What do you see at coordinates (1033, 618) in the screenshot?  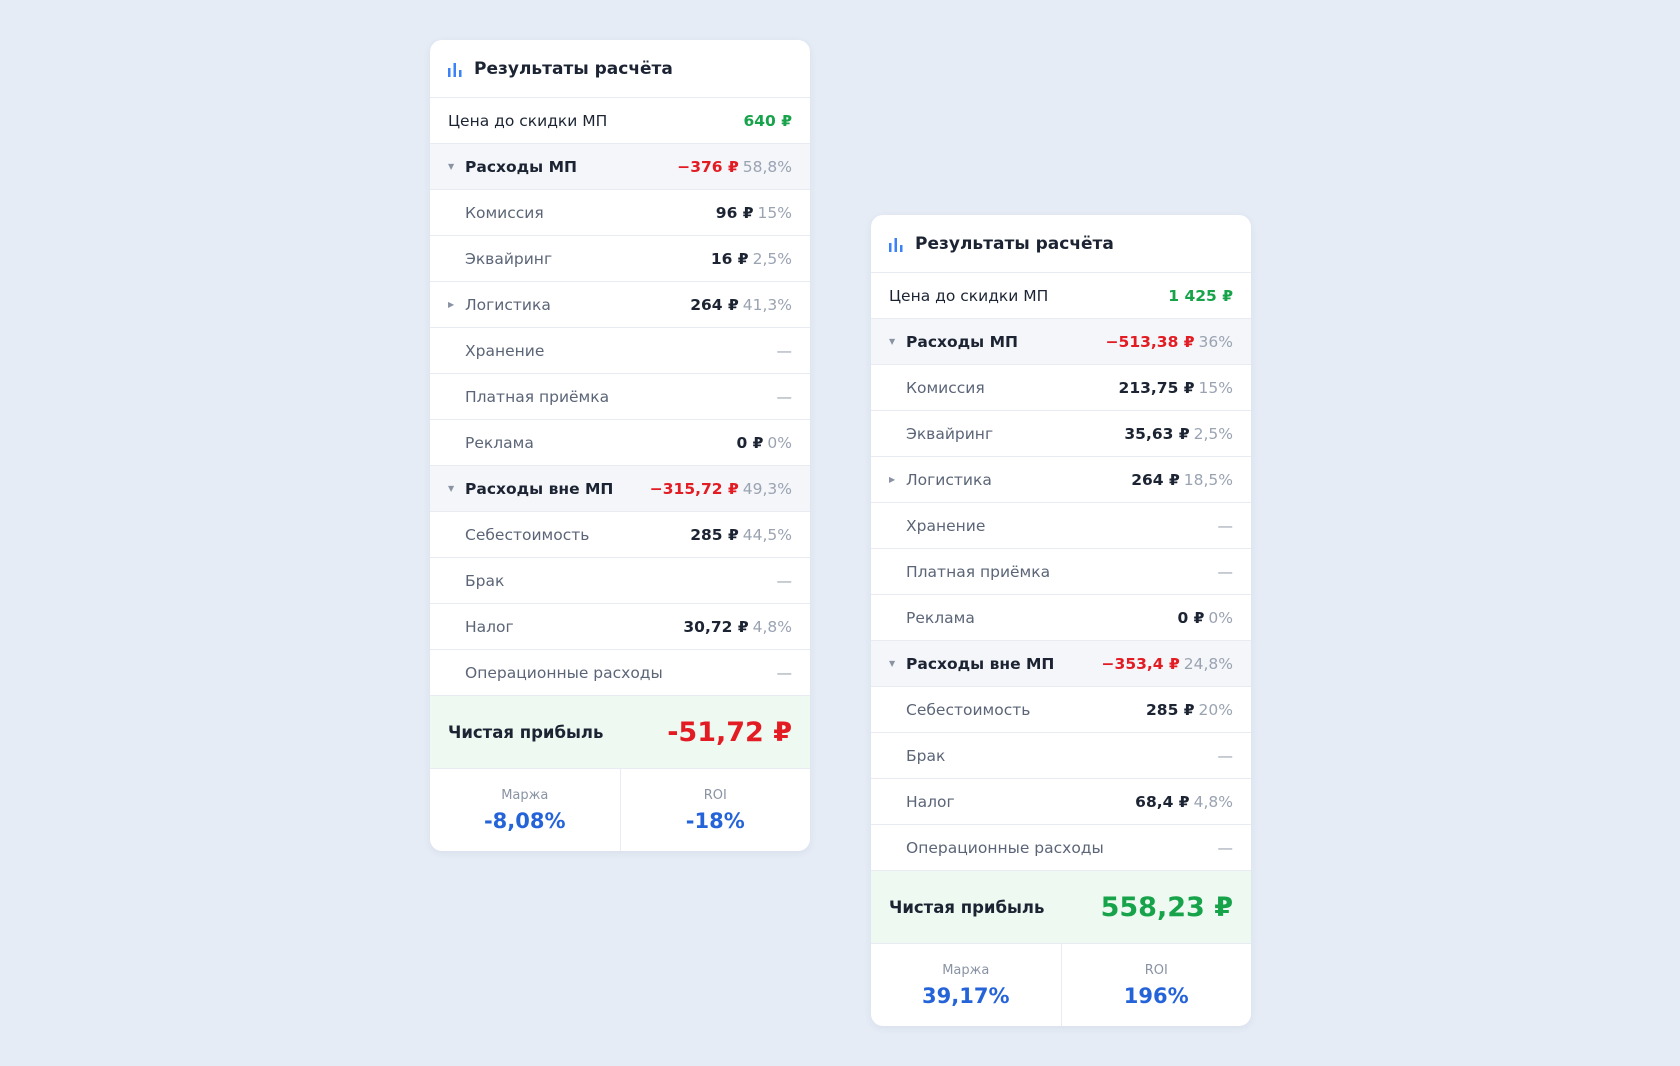 I see `row-label: Реклама` at bounding box center [1033, 618].